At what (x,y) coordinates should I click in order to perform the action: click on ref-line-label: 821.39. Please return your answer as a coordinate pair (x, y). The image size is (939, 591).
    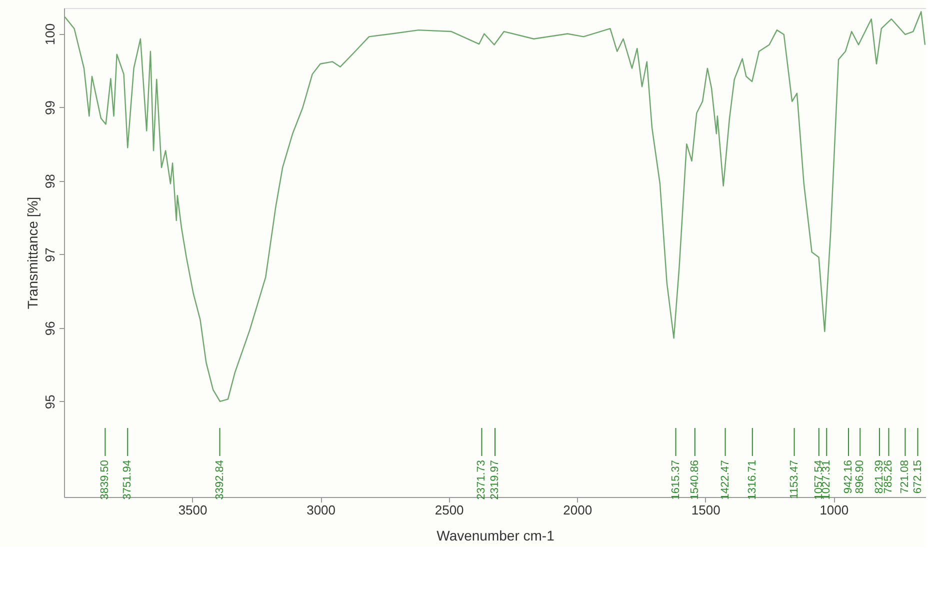
    Looking at the image, I should click on (879, 477).